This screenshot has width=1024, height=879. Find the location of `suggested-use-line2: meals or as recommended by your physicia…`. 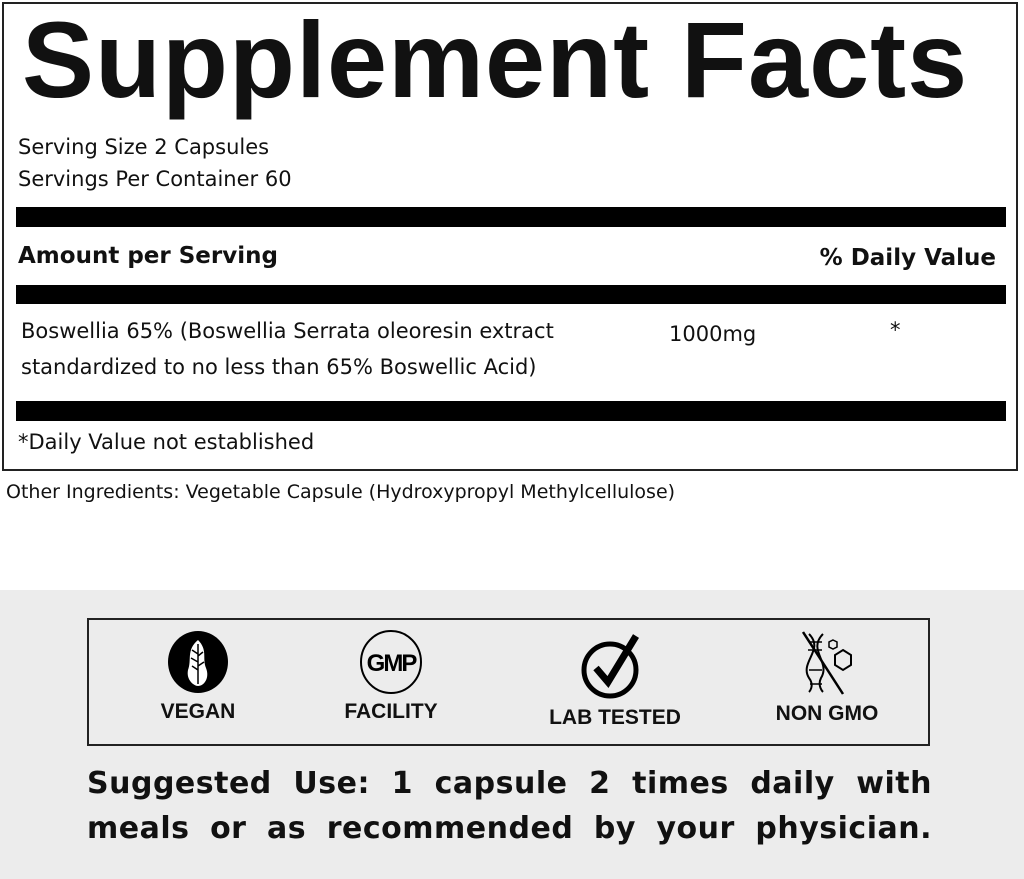

suggested-use-line2: meals or as recommended by your physicia… is located at coordinates (509, 828).